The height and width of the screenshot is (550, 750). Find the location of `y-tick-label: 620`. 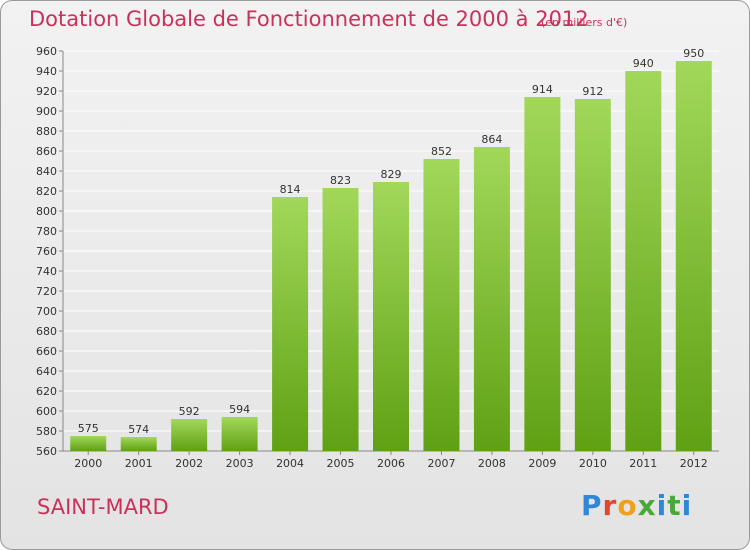

y-tick-label: 620 is located at coordinates (46, 391).